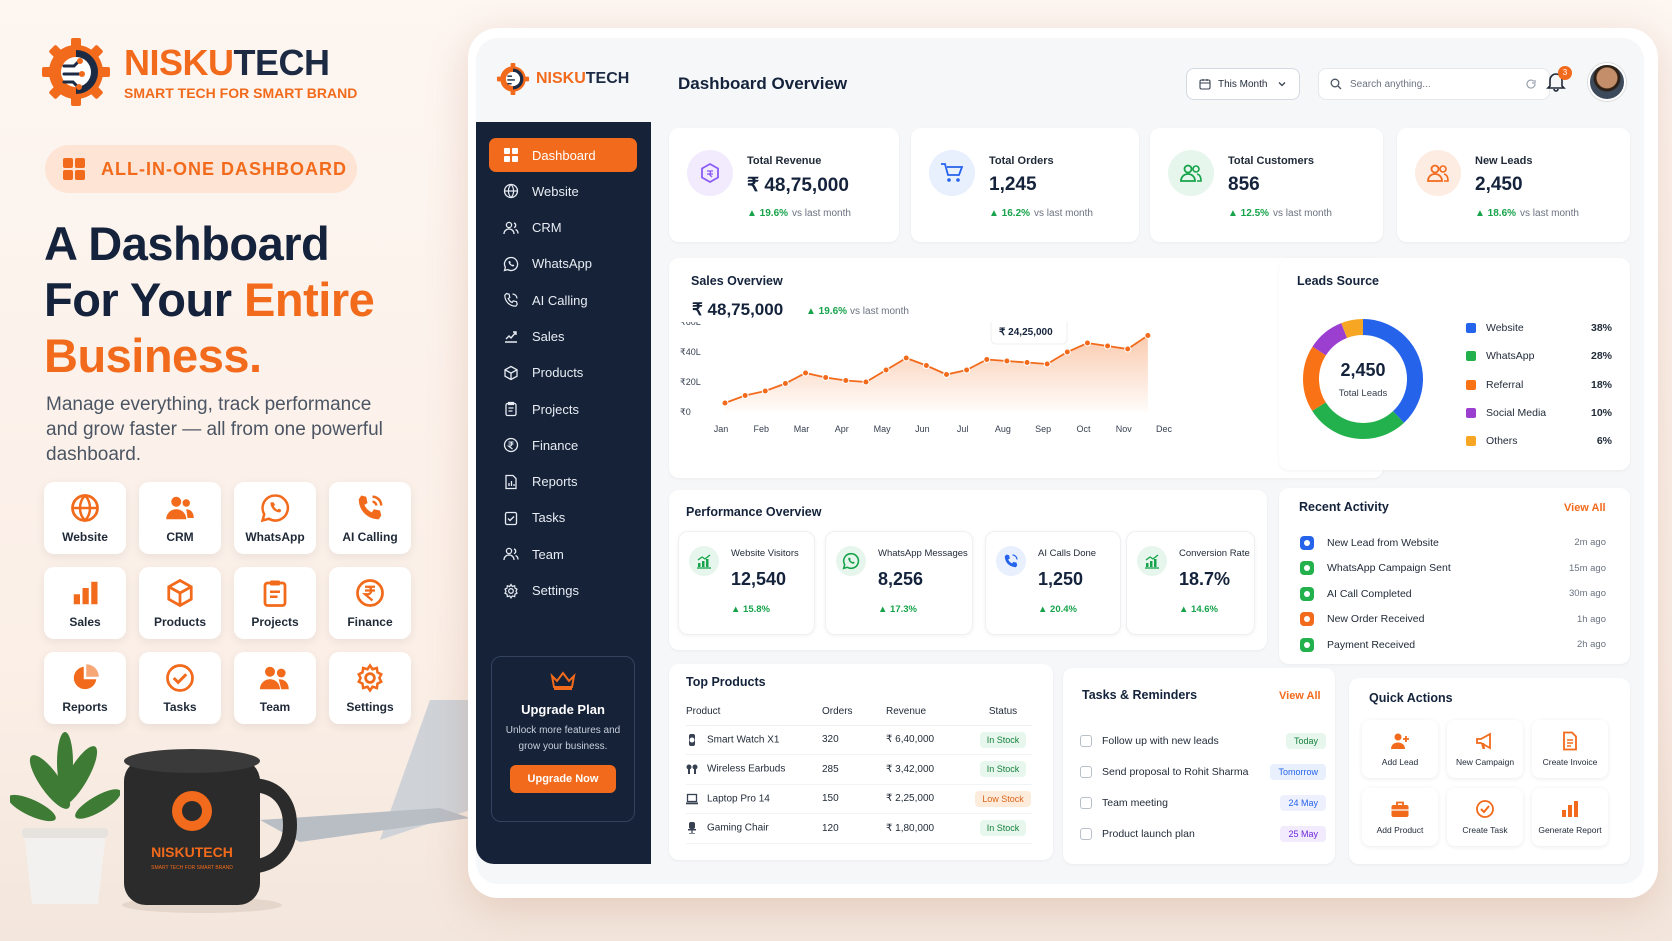 The height and width of the screenshot is (941, 1672). I want to click on sidebar-item-products: Products, so click(563, 373).